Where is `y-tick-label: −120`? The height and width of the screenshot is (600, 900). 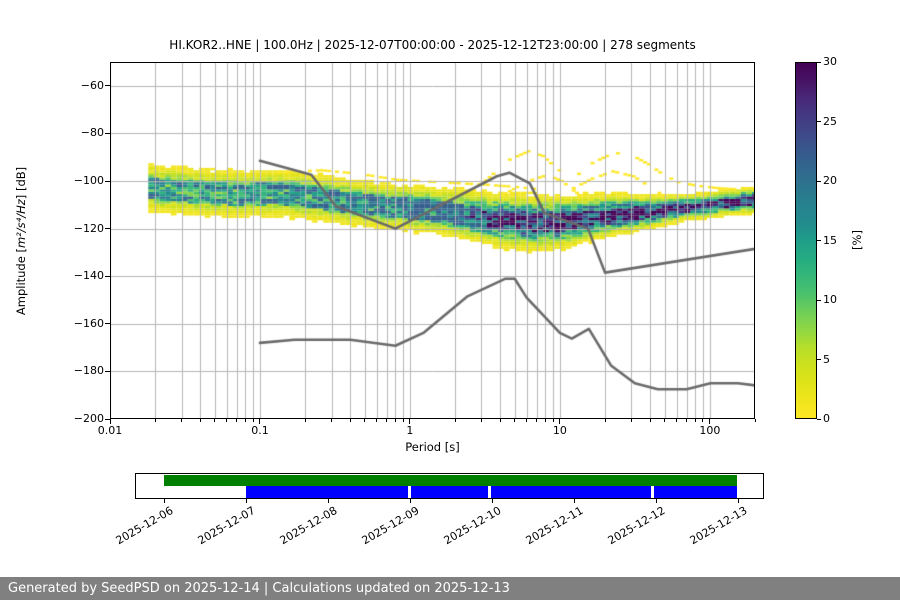 y-tick-label: −120 is located at coordinates (88, 228).